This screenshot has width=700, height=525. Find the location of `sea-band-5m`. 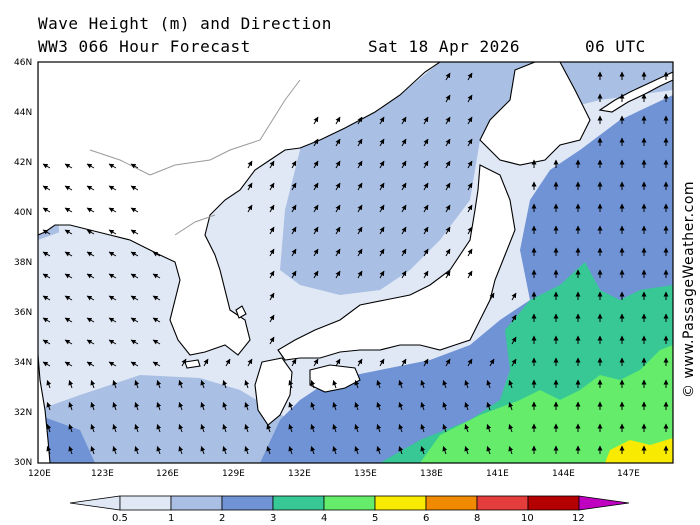

sea-band-5m is located at coordinates (639, 450).